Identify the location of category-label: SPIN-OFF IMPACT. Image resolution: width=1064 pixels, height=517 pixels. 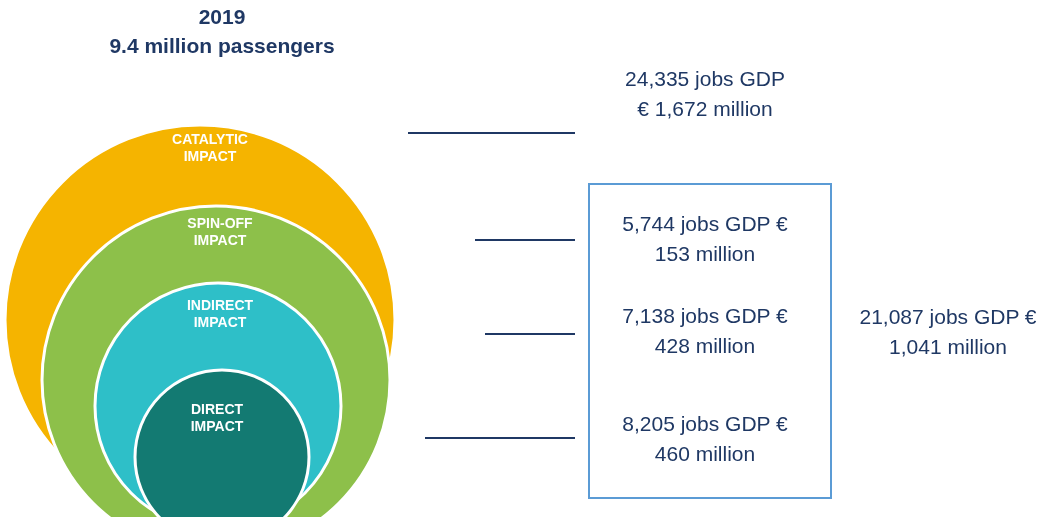
(220, 231).